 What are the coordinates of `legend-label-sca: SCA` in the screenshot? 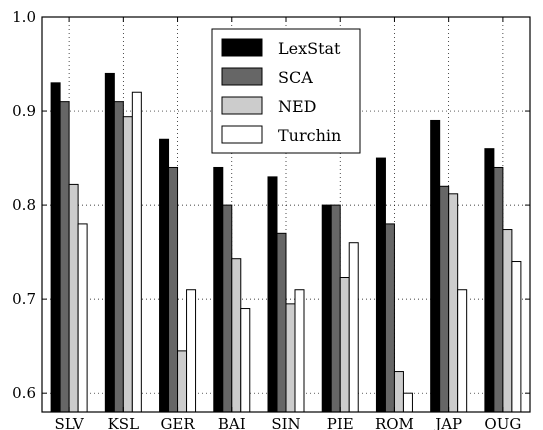 It's located at (295, 77).